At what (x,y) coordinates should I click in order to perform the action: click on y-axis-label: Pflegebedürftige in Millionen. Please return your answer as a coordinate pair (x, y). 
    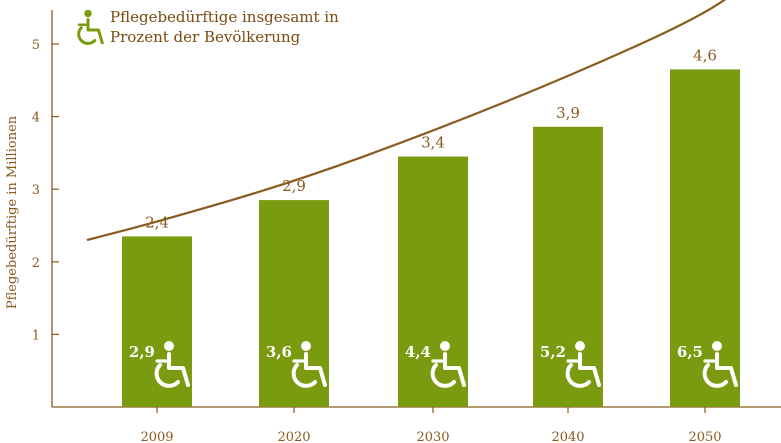
    Looking at the image, I should click on (12, 212).